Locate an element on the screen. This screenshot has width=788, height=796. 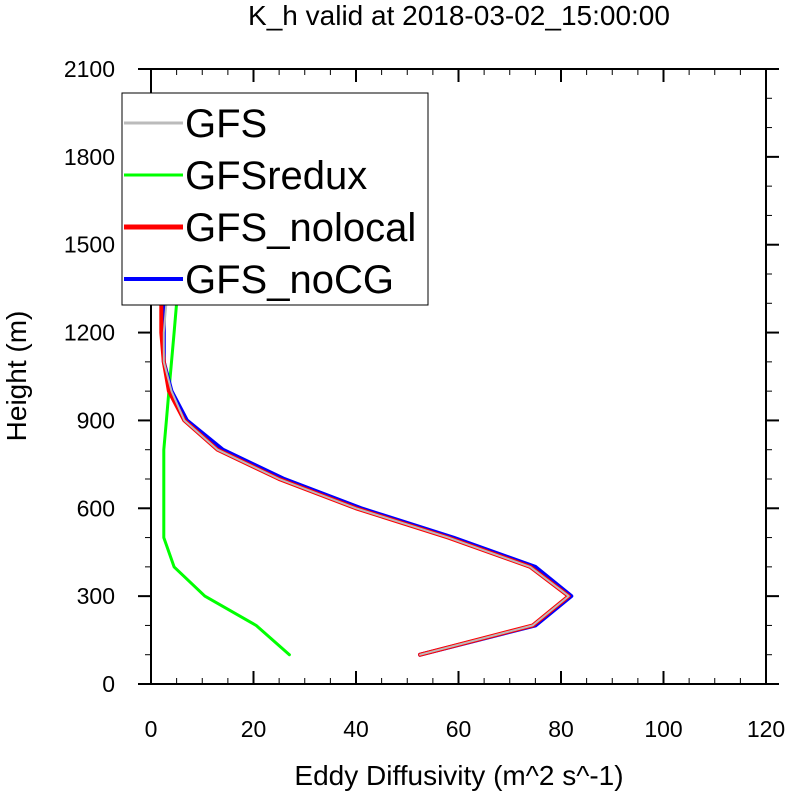
x-tick-label: 120 is located at coordinates (766, 729).